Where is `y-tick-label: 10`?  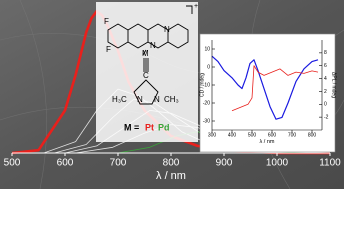
y-tick-label: 10 is located at coordinates (207, 49).